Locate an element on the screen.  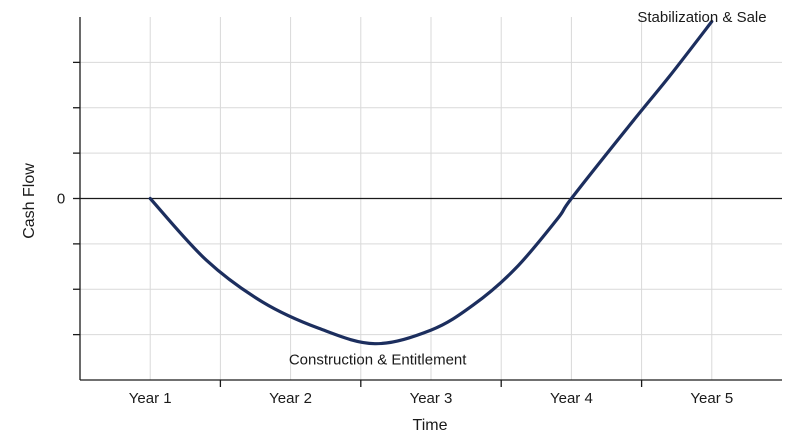
x-tick-labels: Year 1 Year 2 Year 3 Year 4 Year 5 is located at coordinates (431, 398).